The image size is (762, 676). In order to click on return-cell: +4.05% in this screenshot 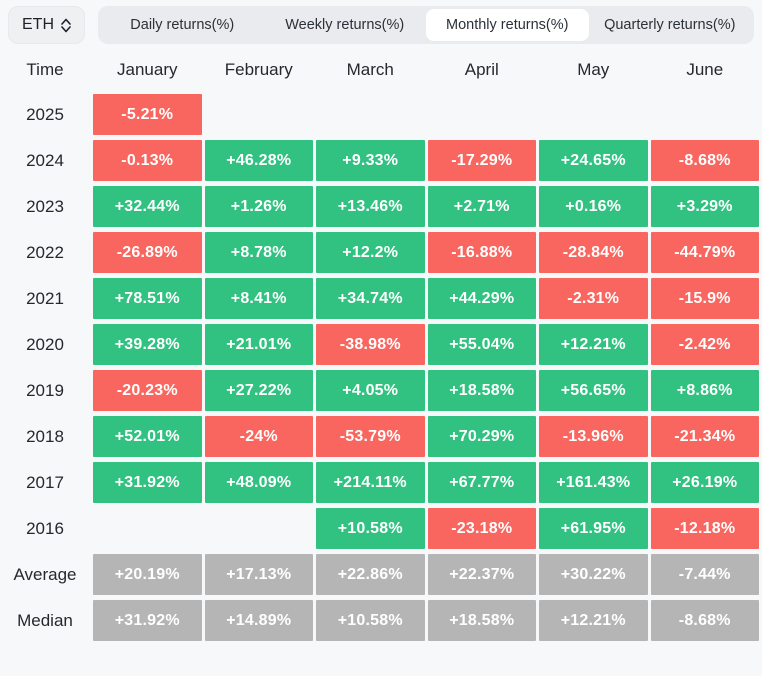, I will do `click(370, 390)`.